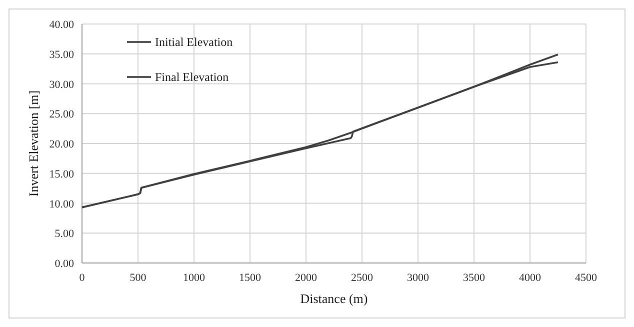 The image size is (634, 327). Describe the element at coordinates (586, 278) in the screenshot. I see `x-tick-label: 4500` at that location.